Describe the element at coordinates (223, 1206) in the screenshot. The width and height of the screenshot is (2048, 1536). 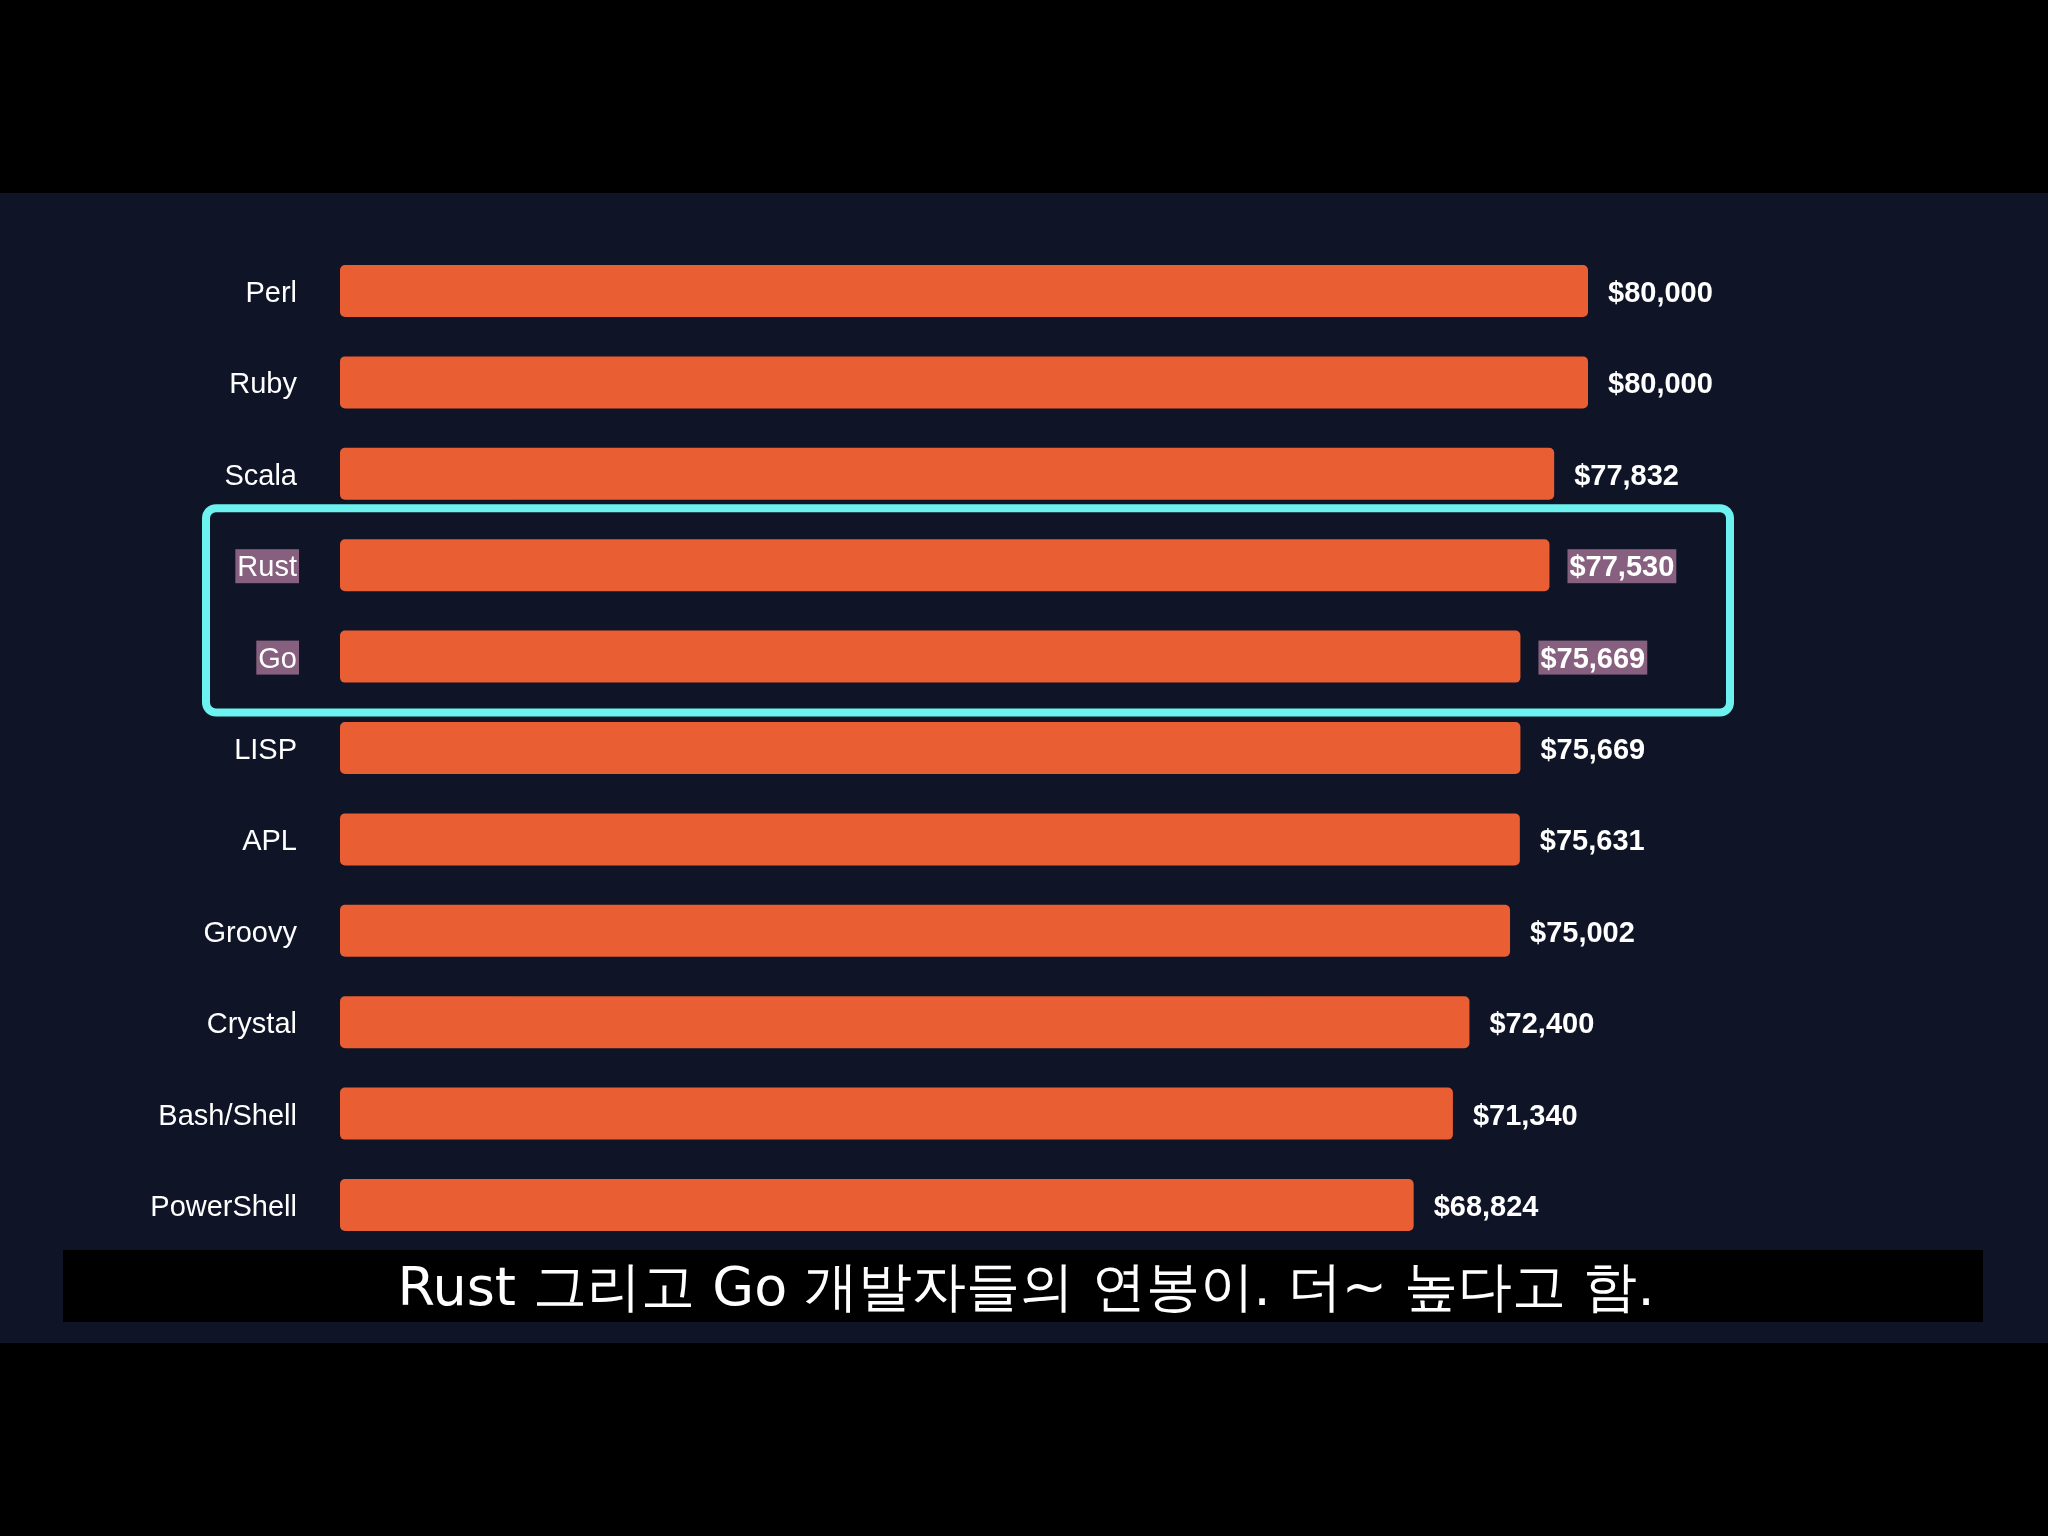
I see `y-tick-label: PowerShell` at that location.